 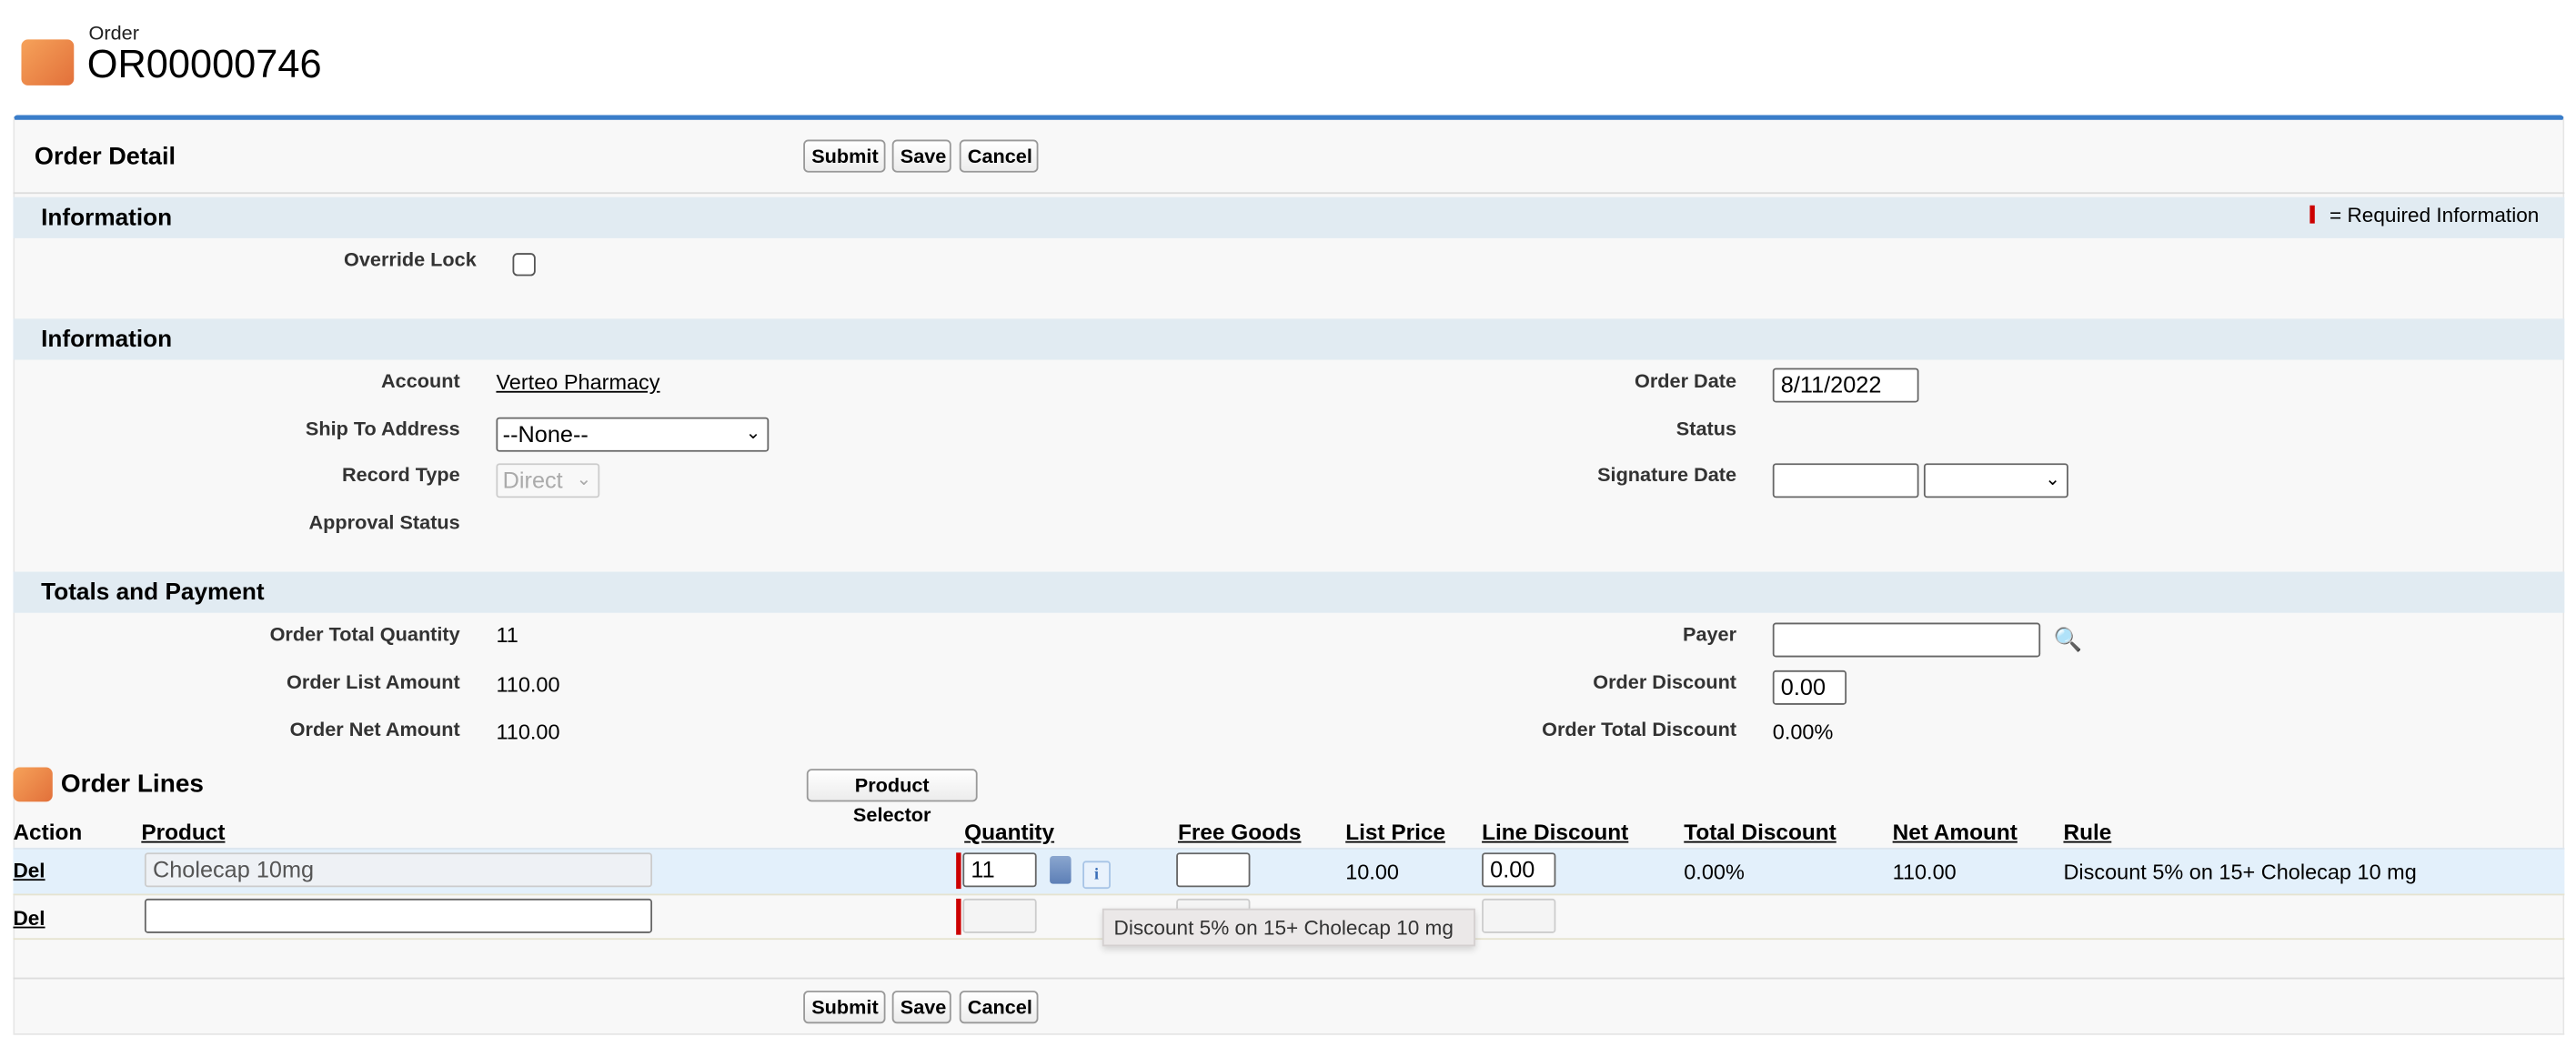 I want to click on order-cube-icon, so click(x=48, y=63).